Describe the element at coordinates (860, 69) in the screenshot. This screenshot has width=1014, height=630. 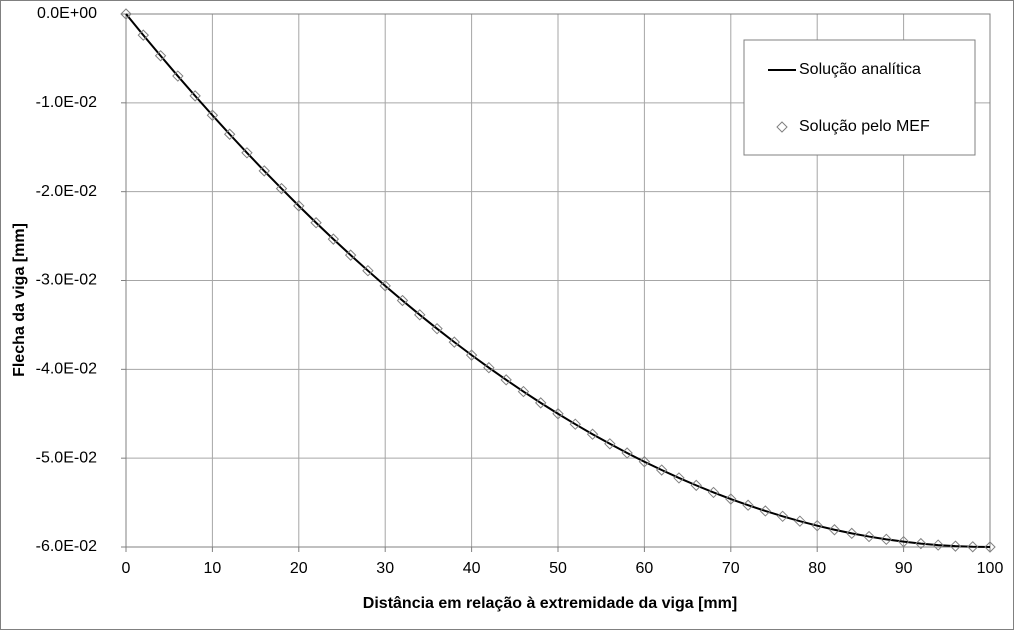
I see `legend-label: Solução analítica` at that location.